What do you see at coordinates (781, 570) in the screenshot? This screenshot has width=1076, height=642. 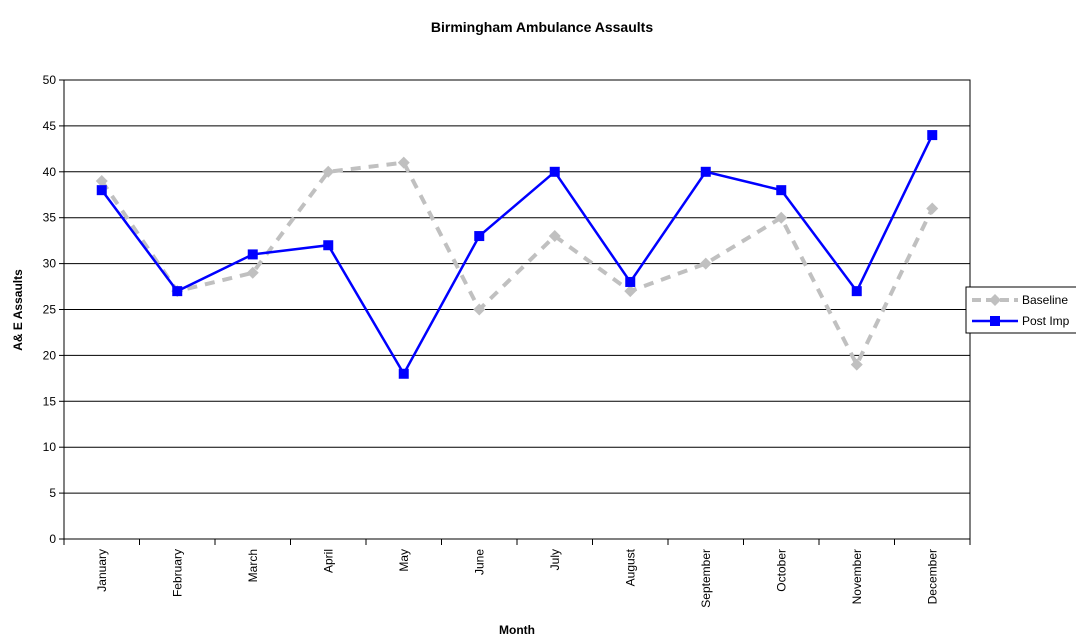 I see `x-tick-label: October` at bounding box center [781, 570].